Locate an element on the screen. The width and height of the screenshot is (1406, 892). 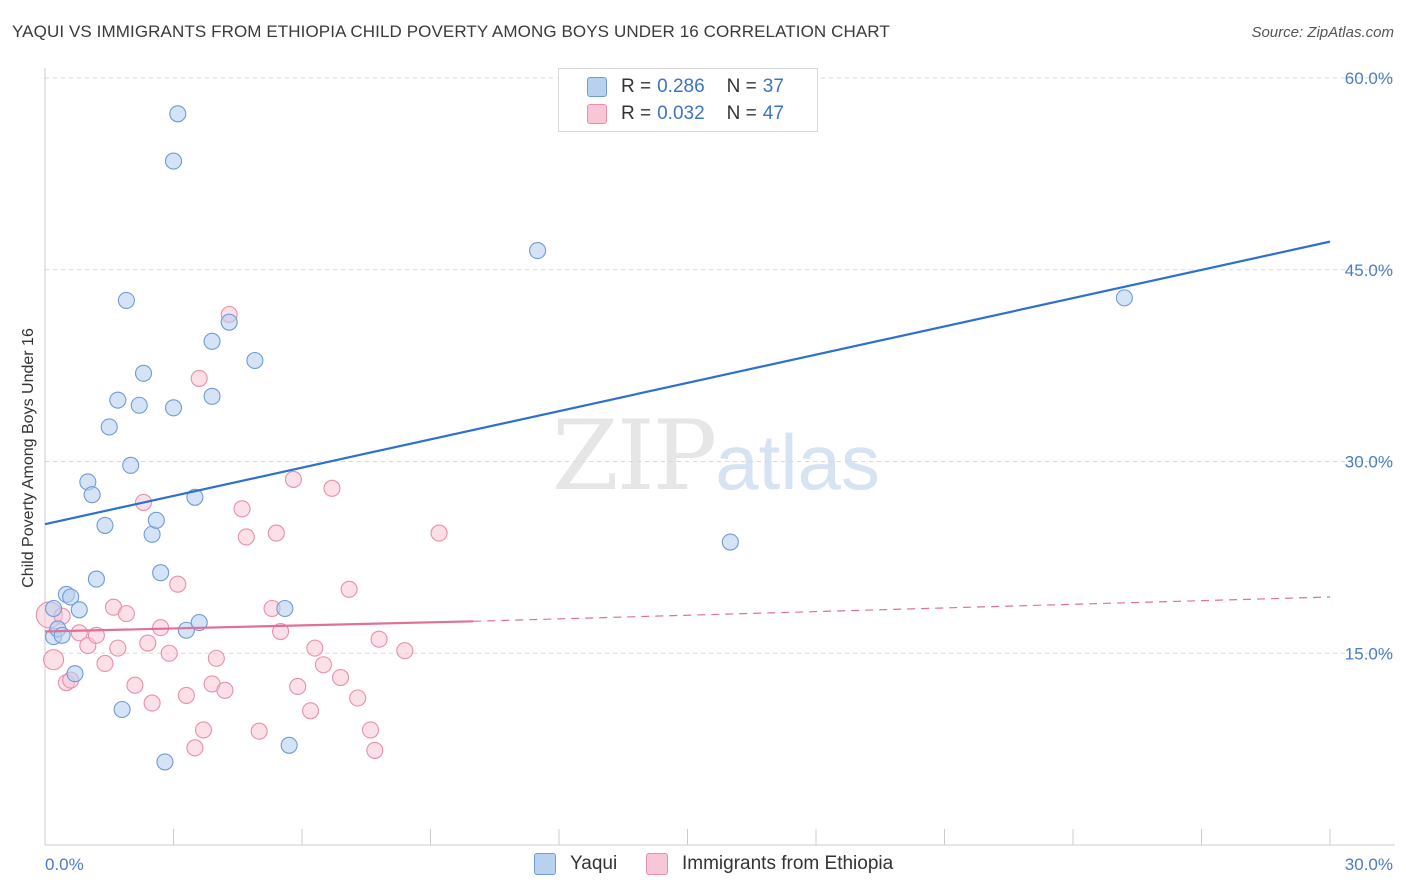
y-tick-label: 60.0% is located at coordinates (1369, 78).